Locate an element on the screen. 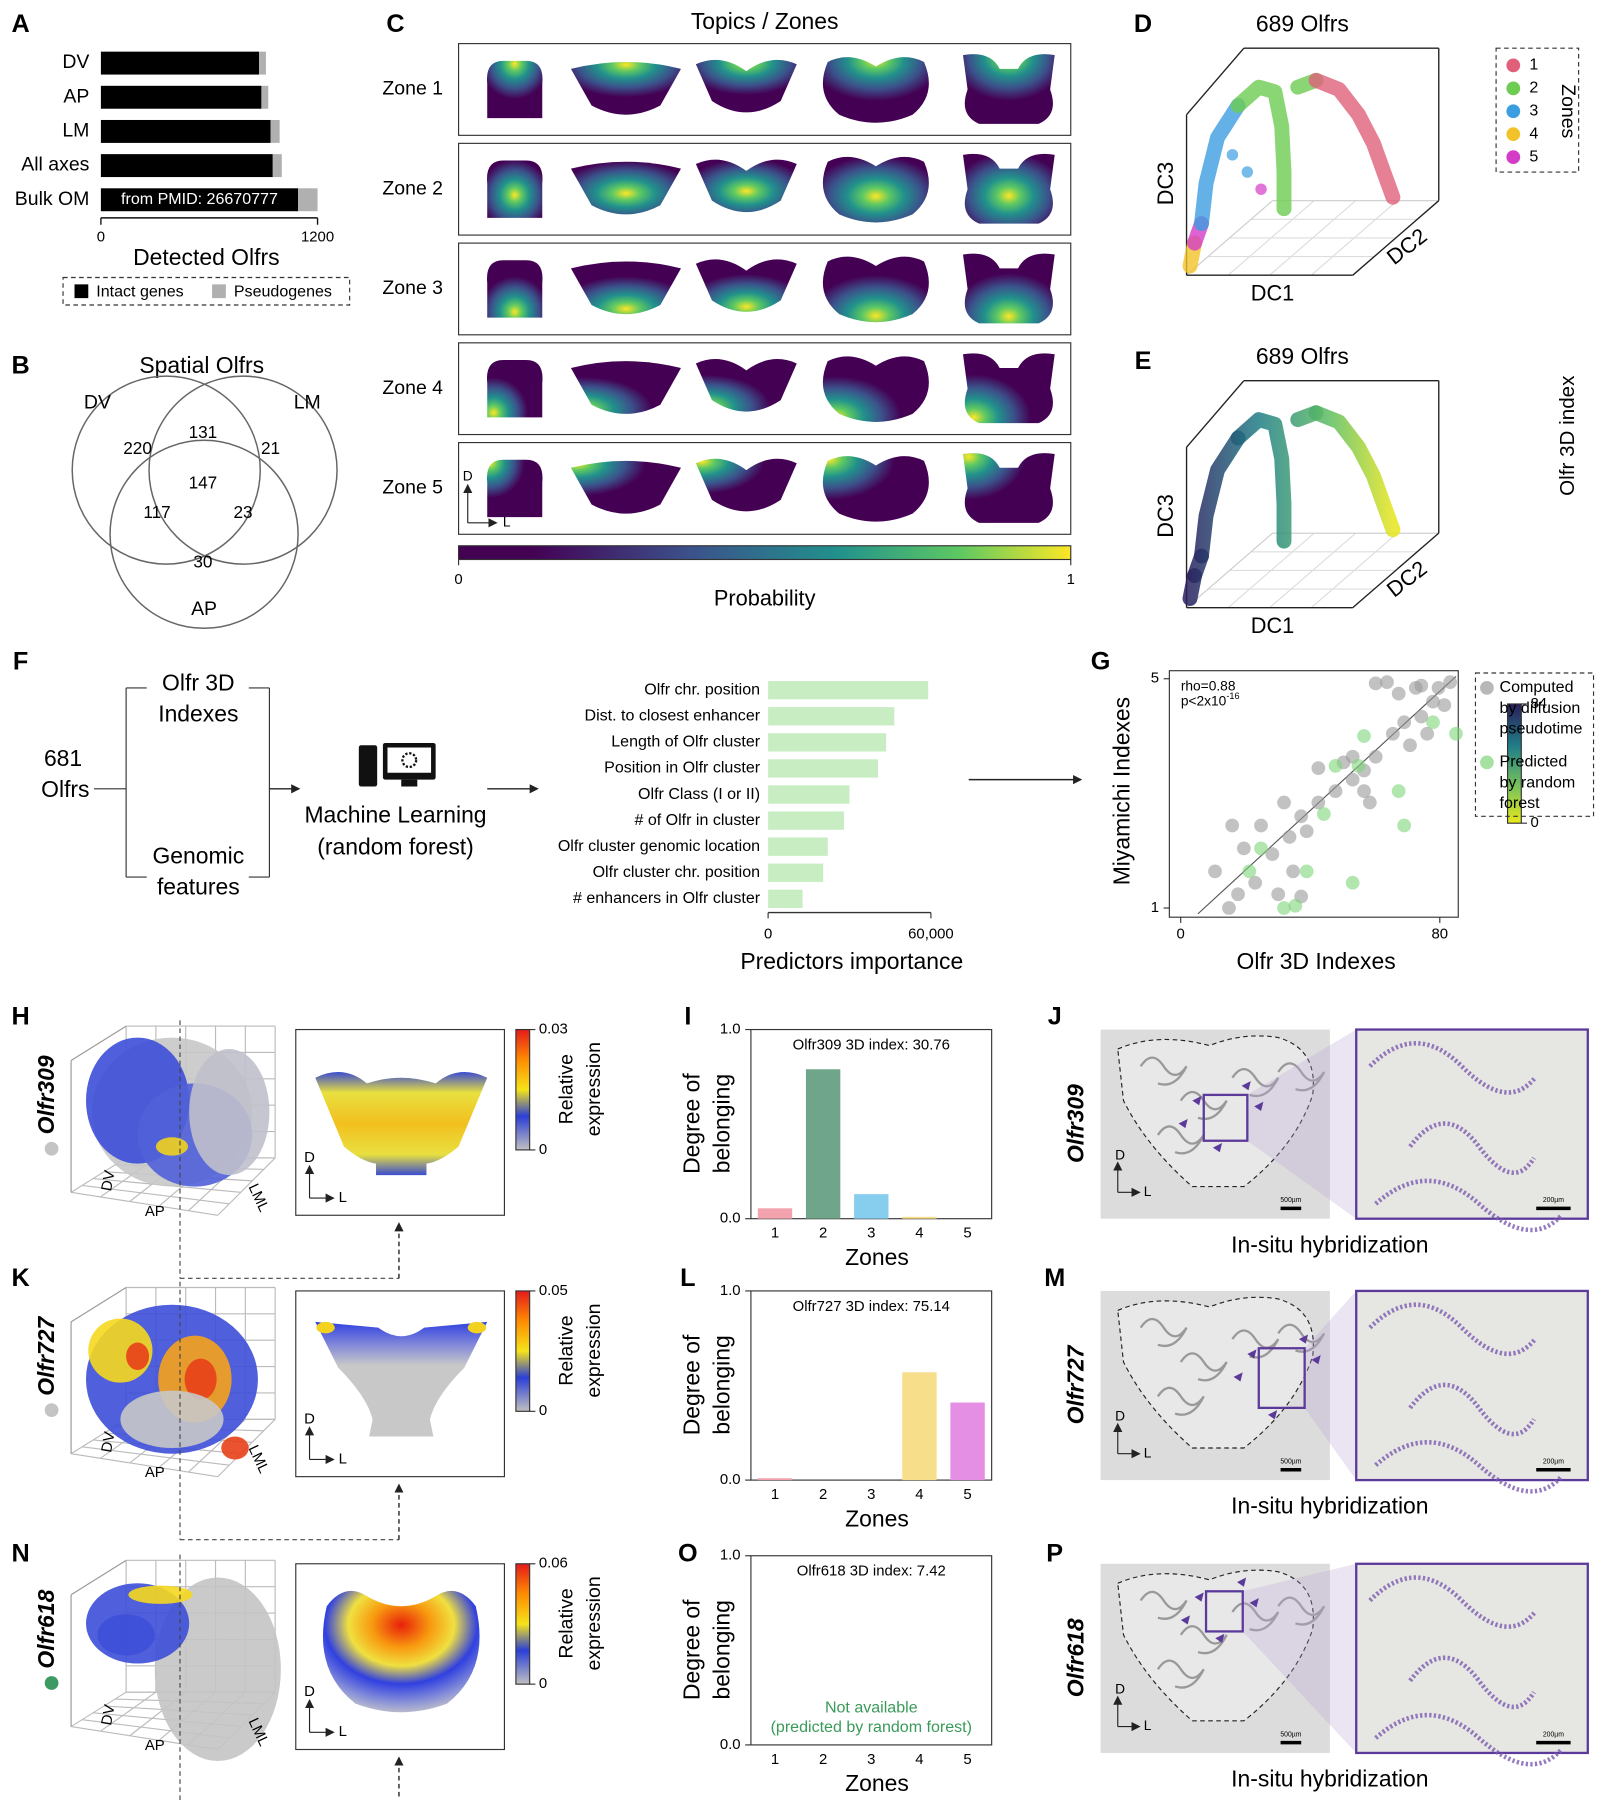 Image resolution: width=1605 pixels, height=1800 pixels. legend-title: Zones is located at coordinates (1568, 111).